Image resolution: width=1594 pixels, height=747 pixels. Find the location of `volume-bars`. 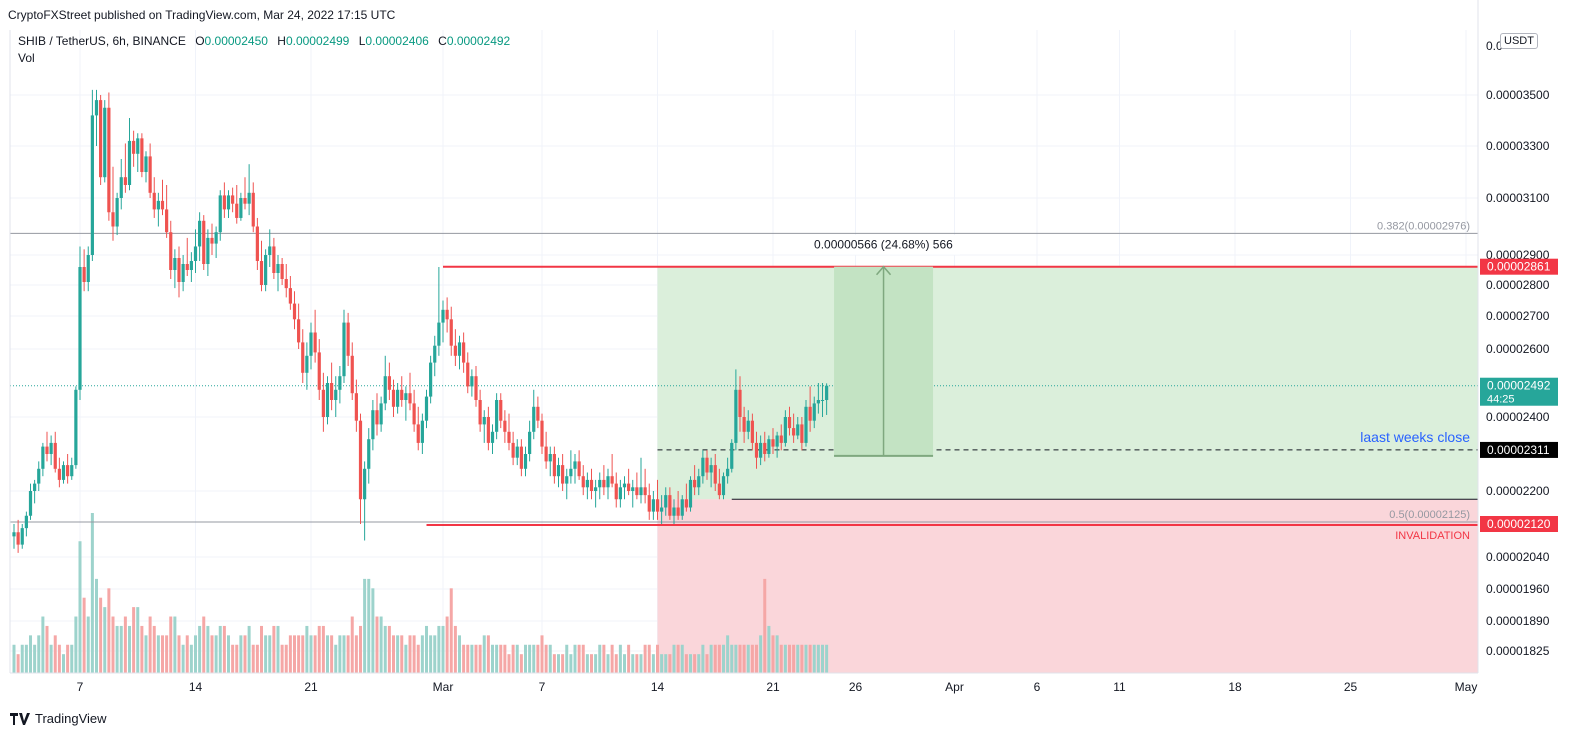

volume-bars is located at coordinates (420, 593).